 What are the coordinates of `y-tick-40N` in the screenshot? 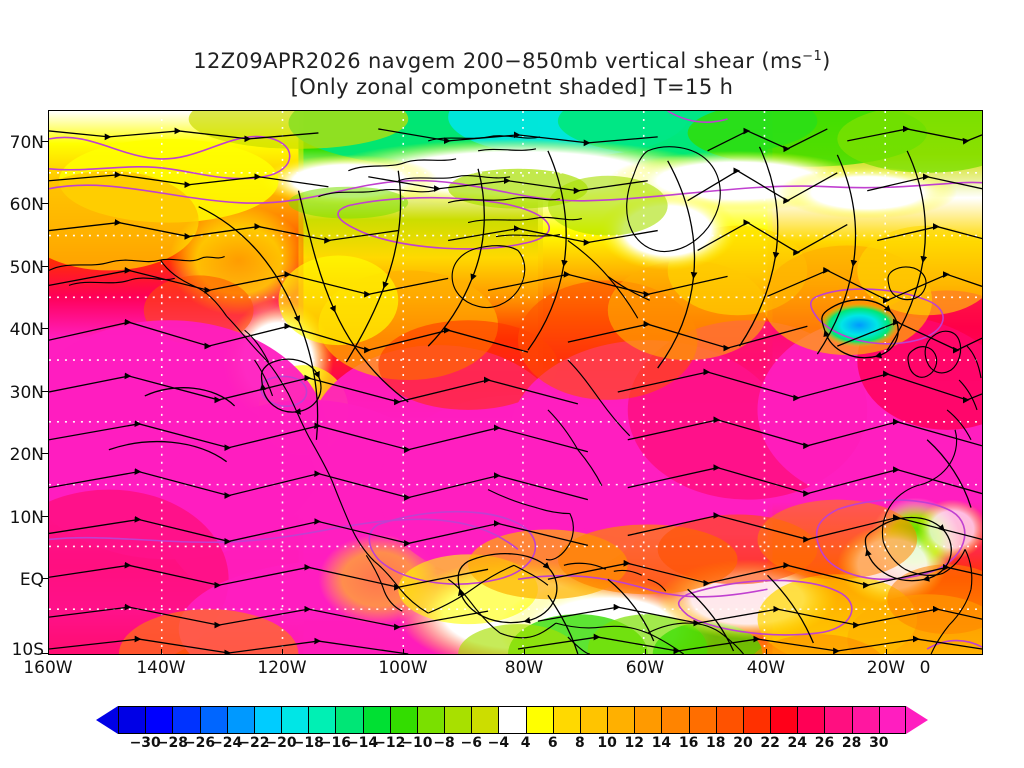 It's located at (45, 328).